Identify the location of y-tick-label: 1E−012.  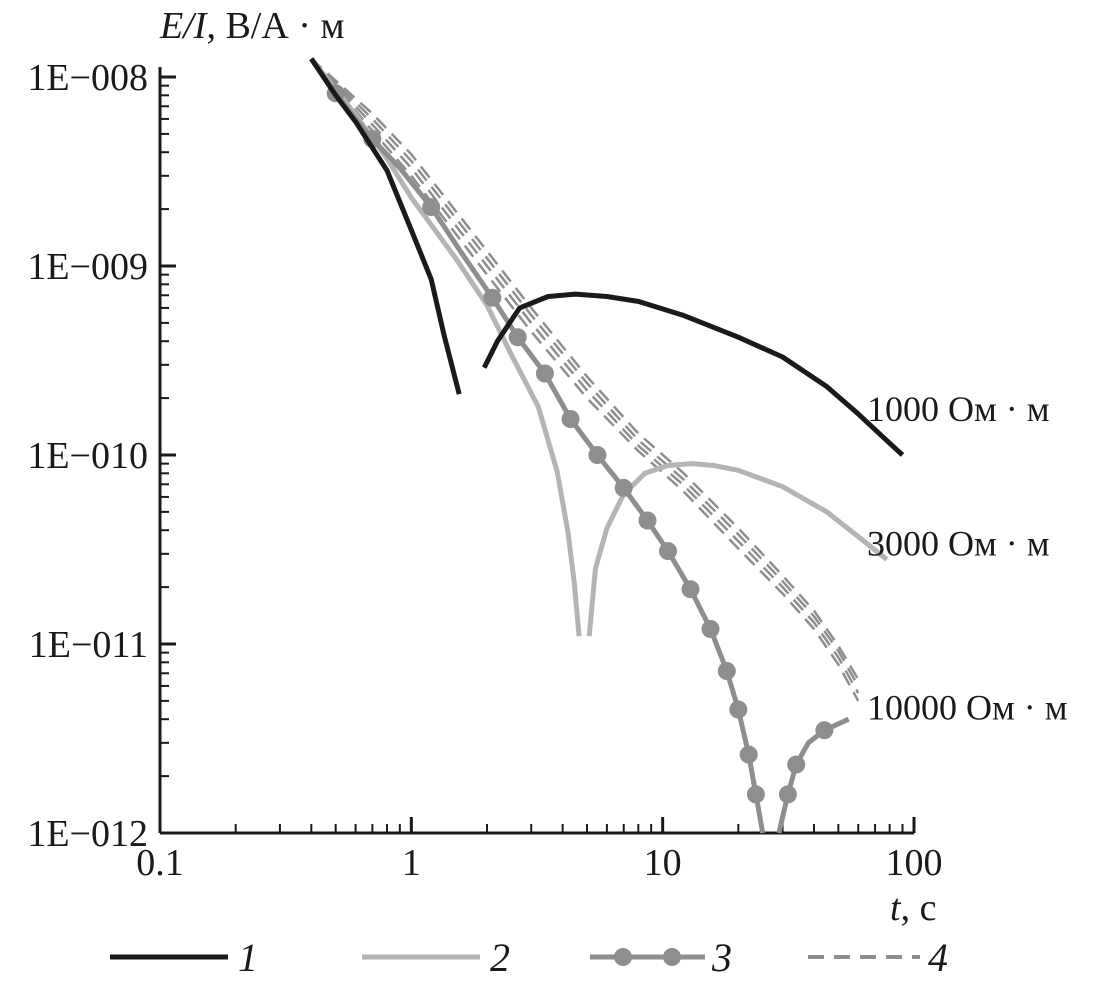
(87, 834).